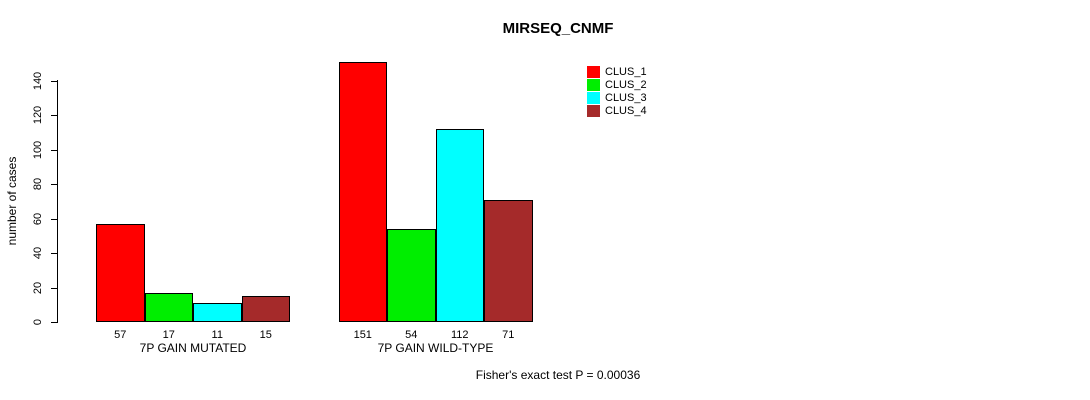 This screenshot has width=1090, height=400. Describe the element at coordinates (217, 335) in the screenshot. I see `bar-value-label: 11` at that location.